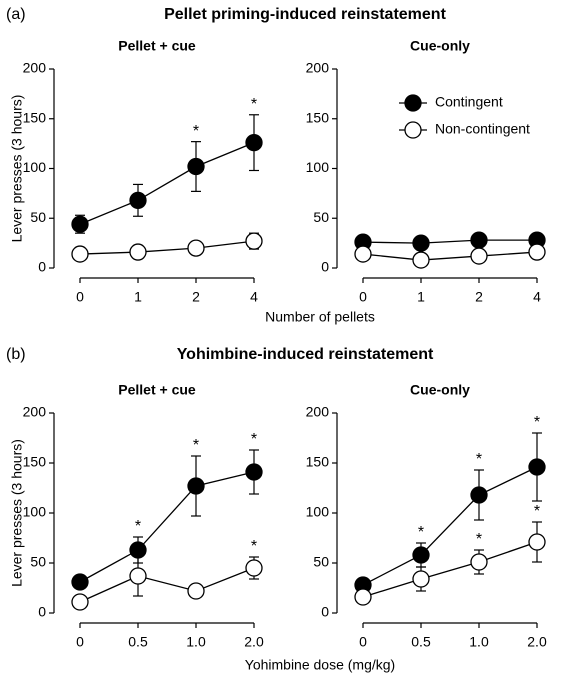 Image resolution: width=574 pixels, height=684 pixels. What do you see at coordinates (305, 14) in the screenshot?
I see `section-title: Pellet priming-induced reinstatement` at bounding box center [305, 14].